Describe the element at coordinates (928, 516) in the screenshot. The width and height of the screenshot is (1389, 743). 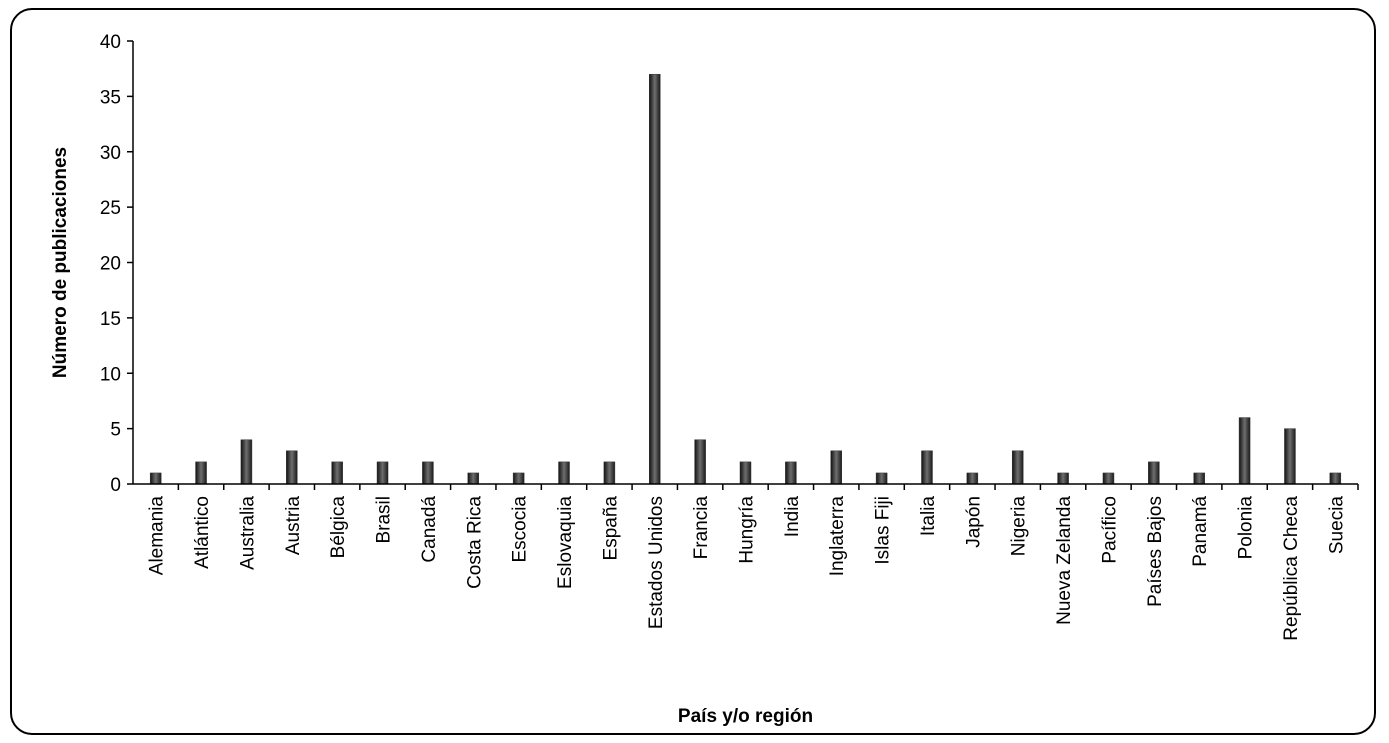
I see `x-tick-label: Italia` at that location.